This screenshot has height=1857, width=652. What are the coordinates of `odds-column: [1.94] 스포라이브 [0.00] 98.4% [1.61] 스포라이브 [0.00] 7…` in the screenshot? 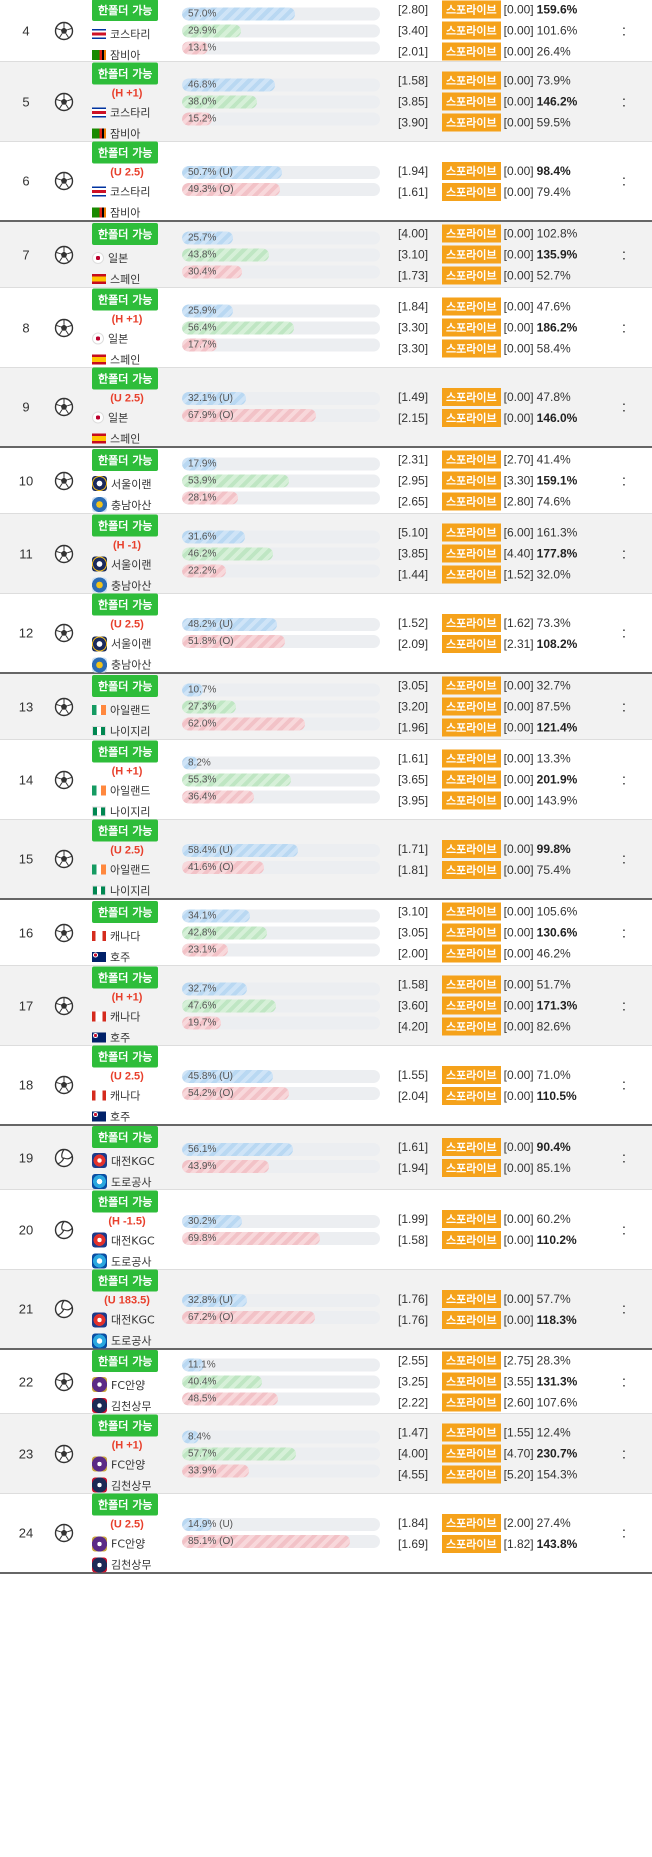 It's located at (514, 181).